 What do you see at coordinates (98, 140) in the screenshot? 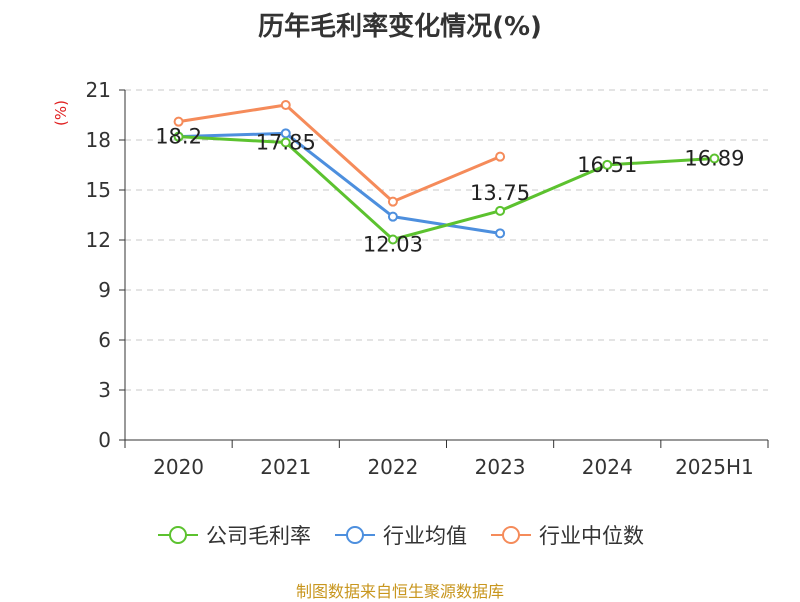
I see `y-tick-label: 18` at bounding box center [98, 140].